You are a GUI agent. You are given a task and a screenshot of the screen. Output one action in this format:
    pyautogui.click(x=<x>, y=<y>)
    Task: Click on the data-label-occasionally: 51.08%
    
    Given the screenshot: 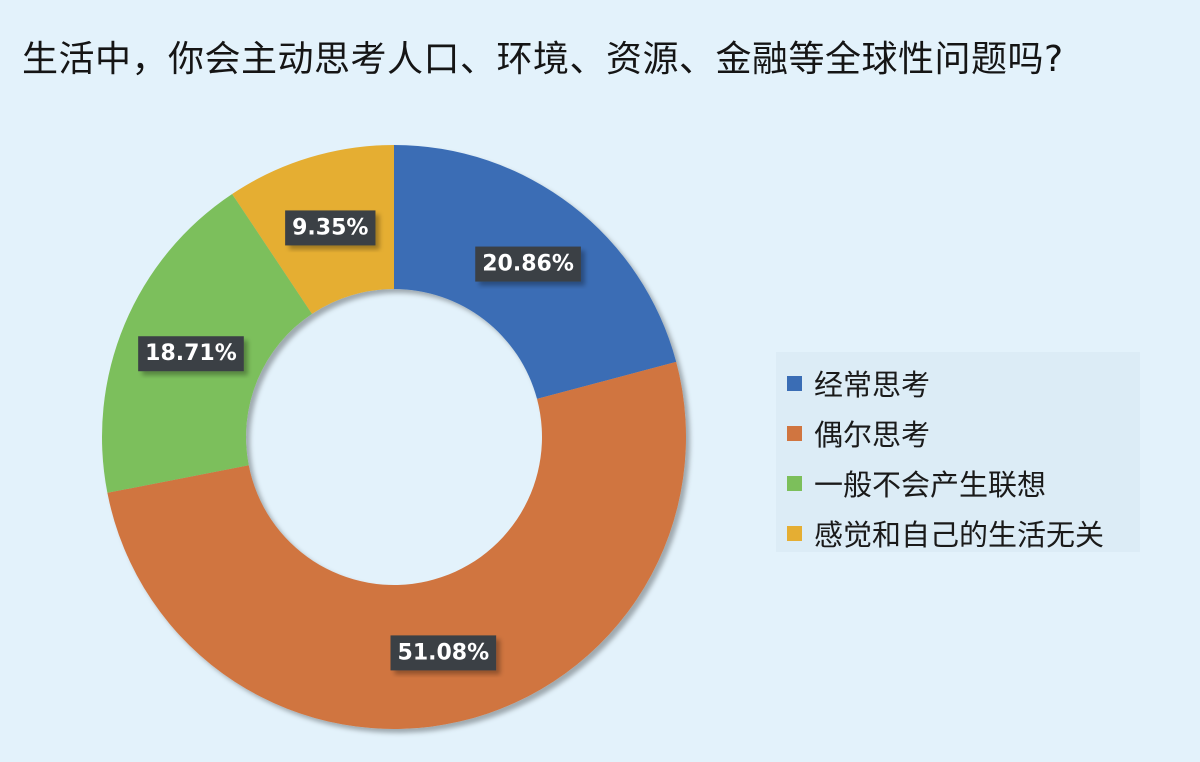 What is the action you would take?
    pyautogui.click(x=443, y=653)
    